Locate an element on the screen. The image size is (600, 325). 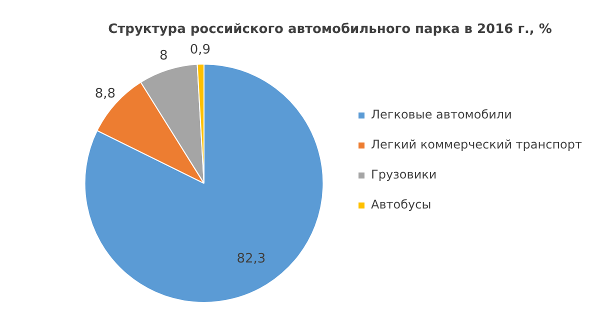
data-label: 8,8 is located at coordinates (105, 94).